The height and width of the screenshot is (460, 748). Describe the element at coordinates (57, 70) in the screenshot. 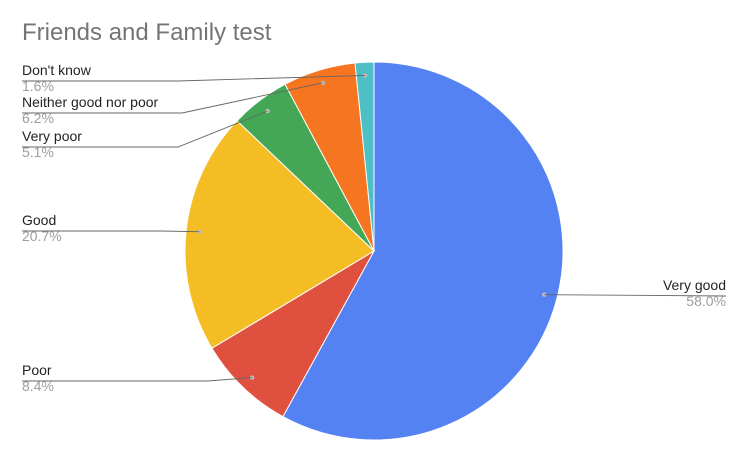

I see `slice-label-don-t-know: Don't know` at that location.